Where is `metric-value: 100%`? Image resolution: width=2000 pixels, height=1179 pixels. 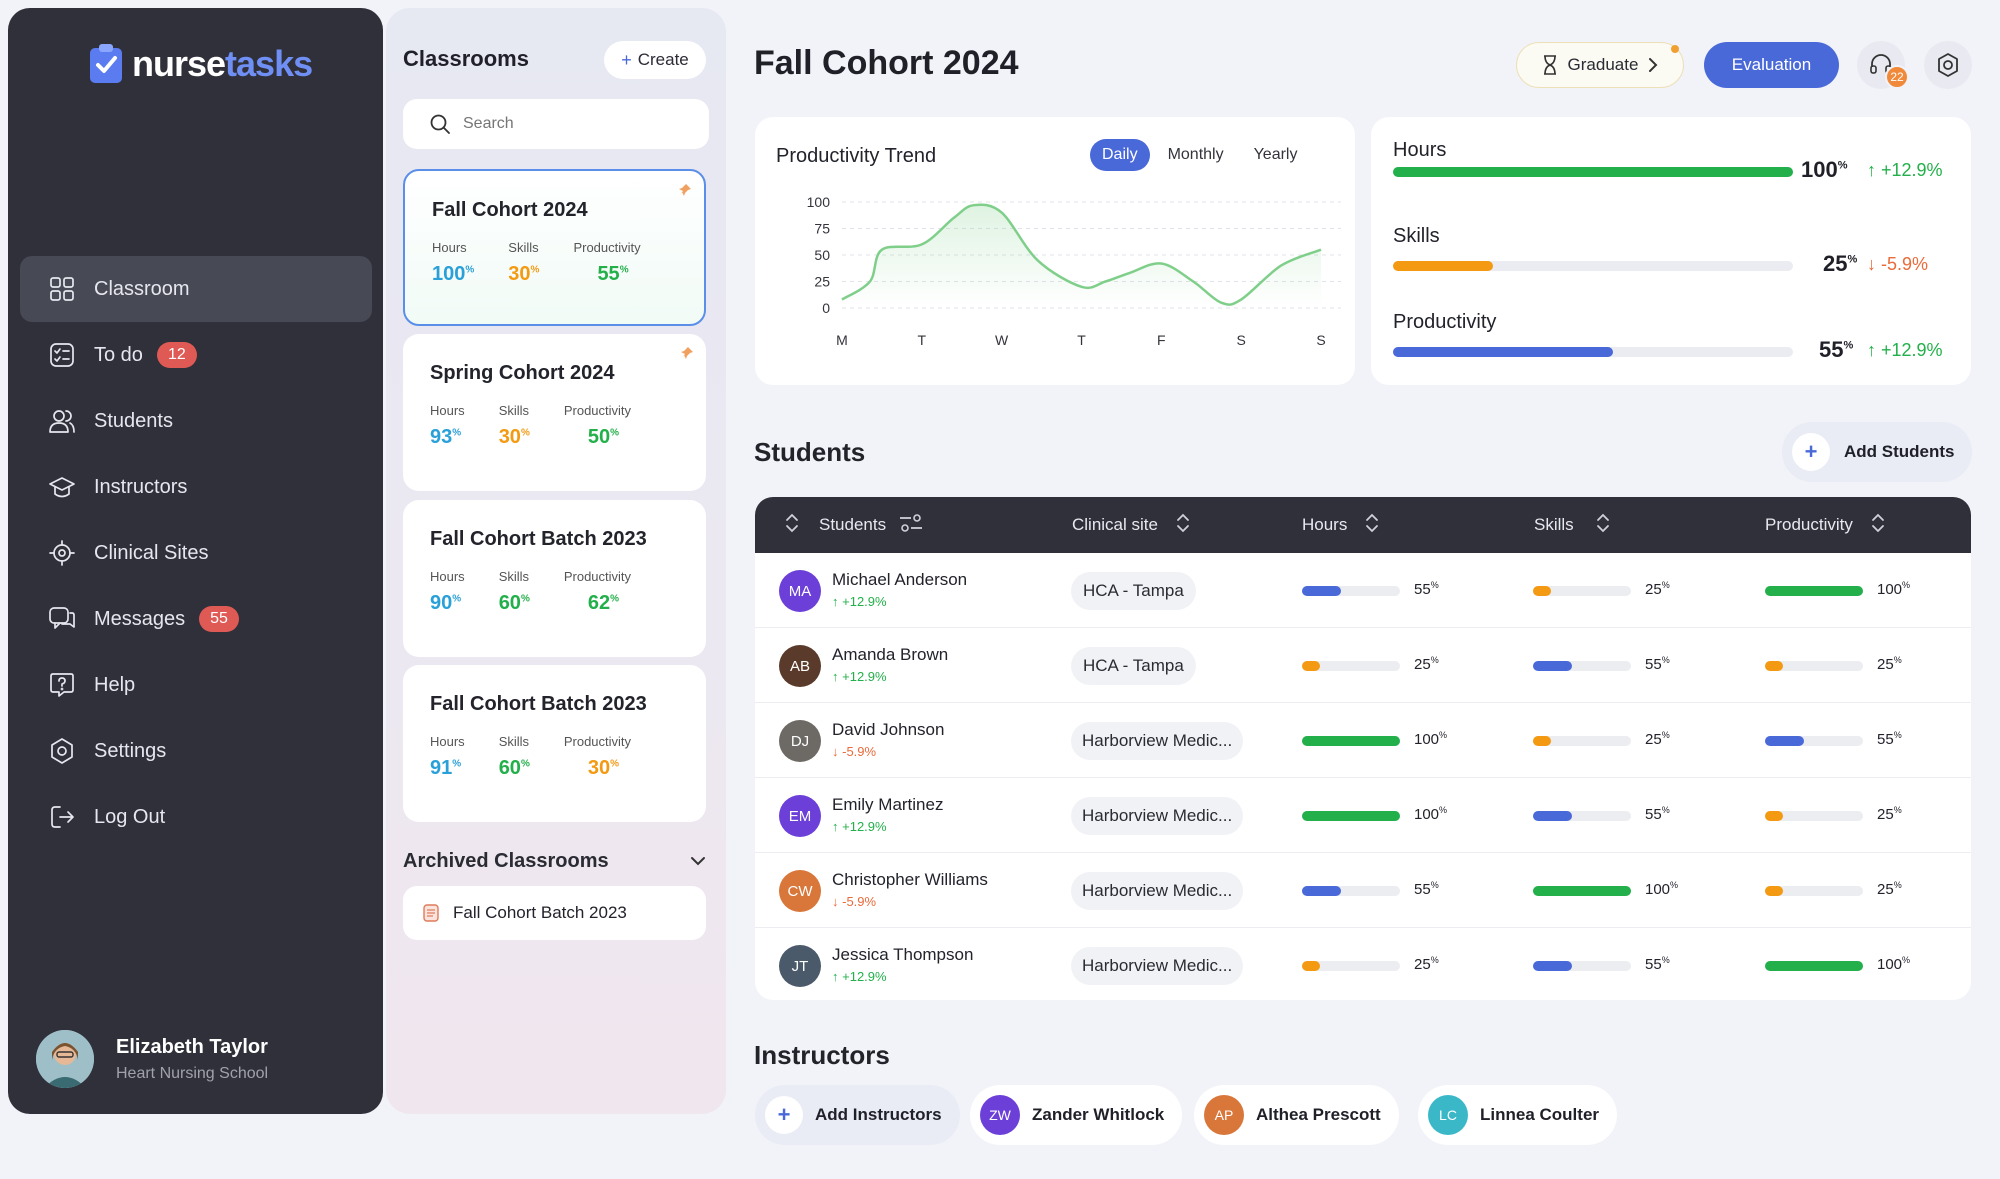 metric-value: 100% is located at coordinates (1824, 170).